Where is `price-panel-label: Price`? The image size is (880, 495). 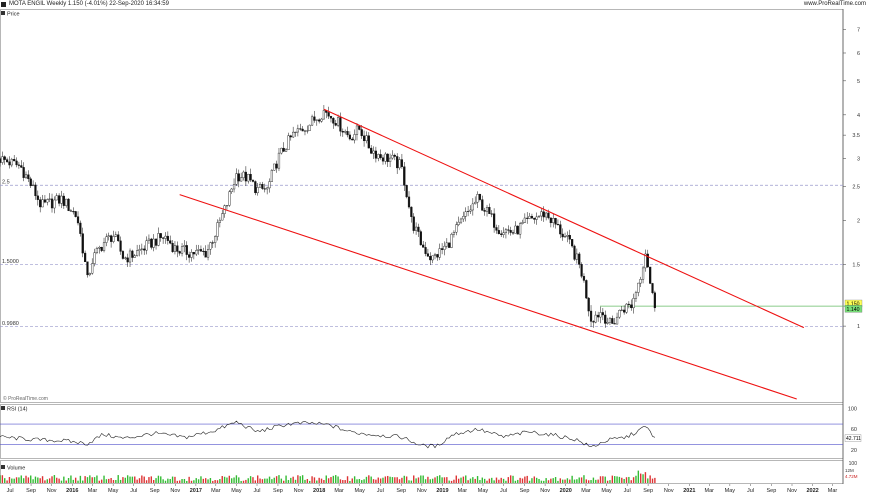
price-panel-label: Price is located at coordinates (13, 15).